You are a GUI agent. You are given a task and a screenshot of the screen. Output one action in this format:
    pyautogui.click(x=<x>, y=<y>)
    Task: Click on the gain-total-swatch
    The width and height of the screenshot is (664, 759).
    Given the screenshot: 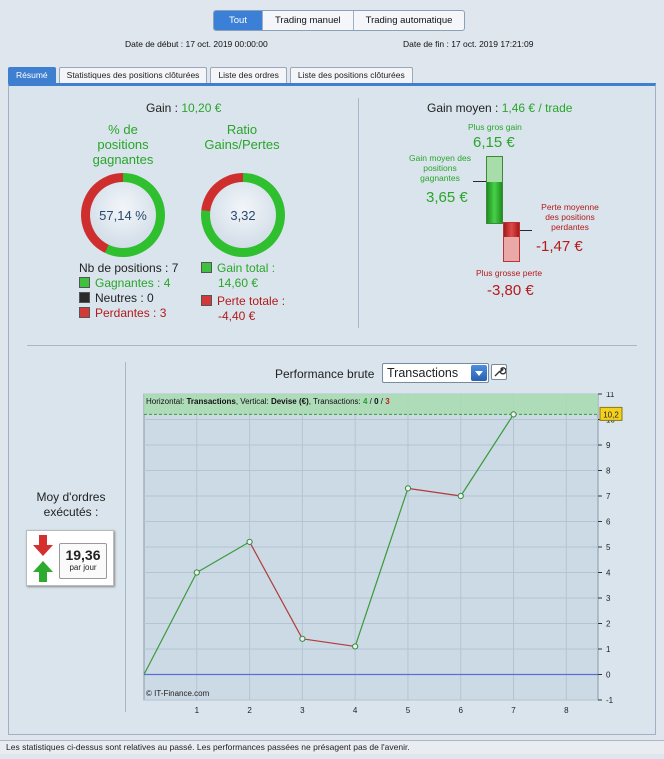 What is the action you would take?
    pyautogui.click(x=206, y=267)
    